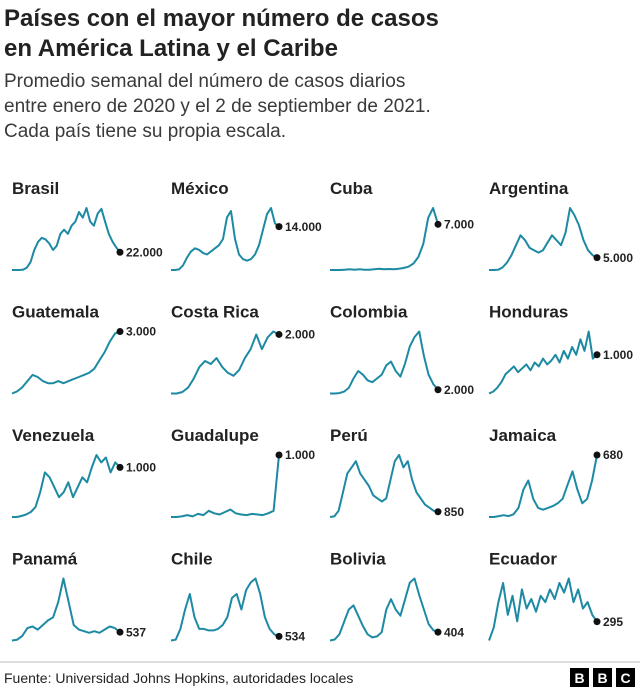 This screenshot has height=689, width=640. I want to click on end-label: 680, so click(613, 455).